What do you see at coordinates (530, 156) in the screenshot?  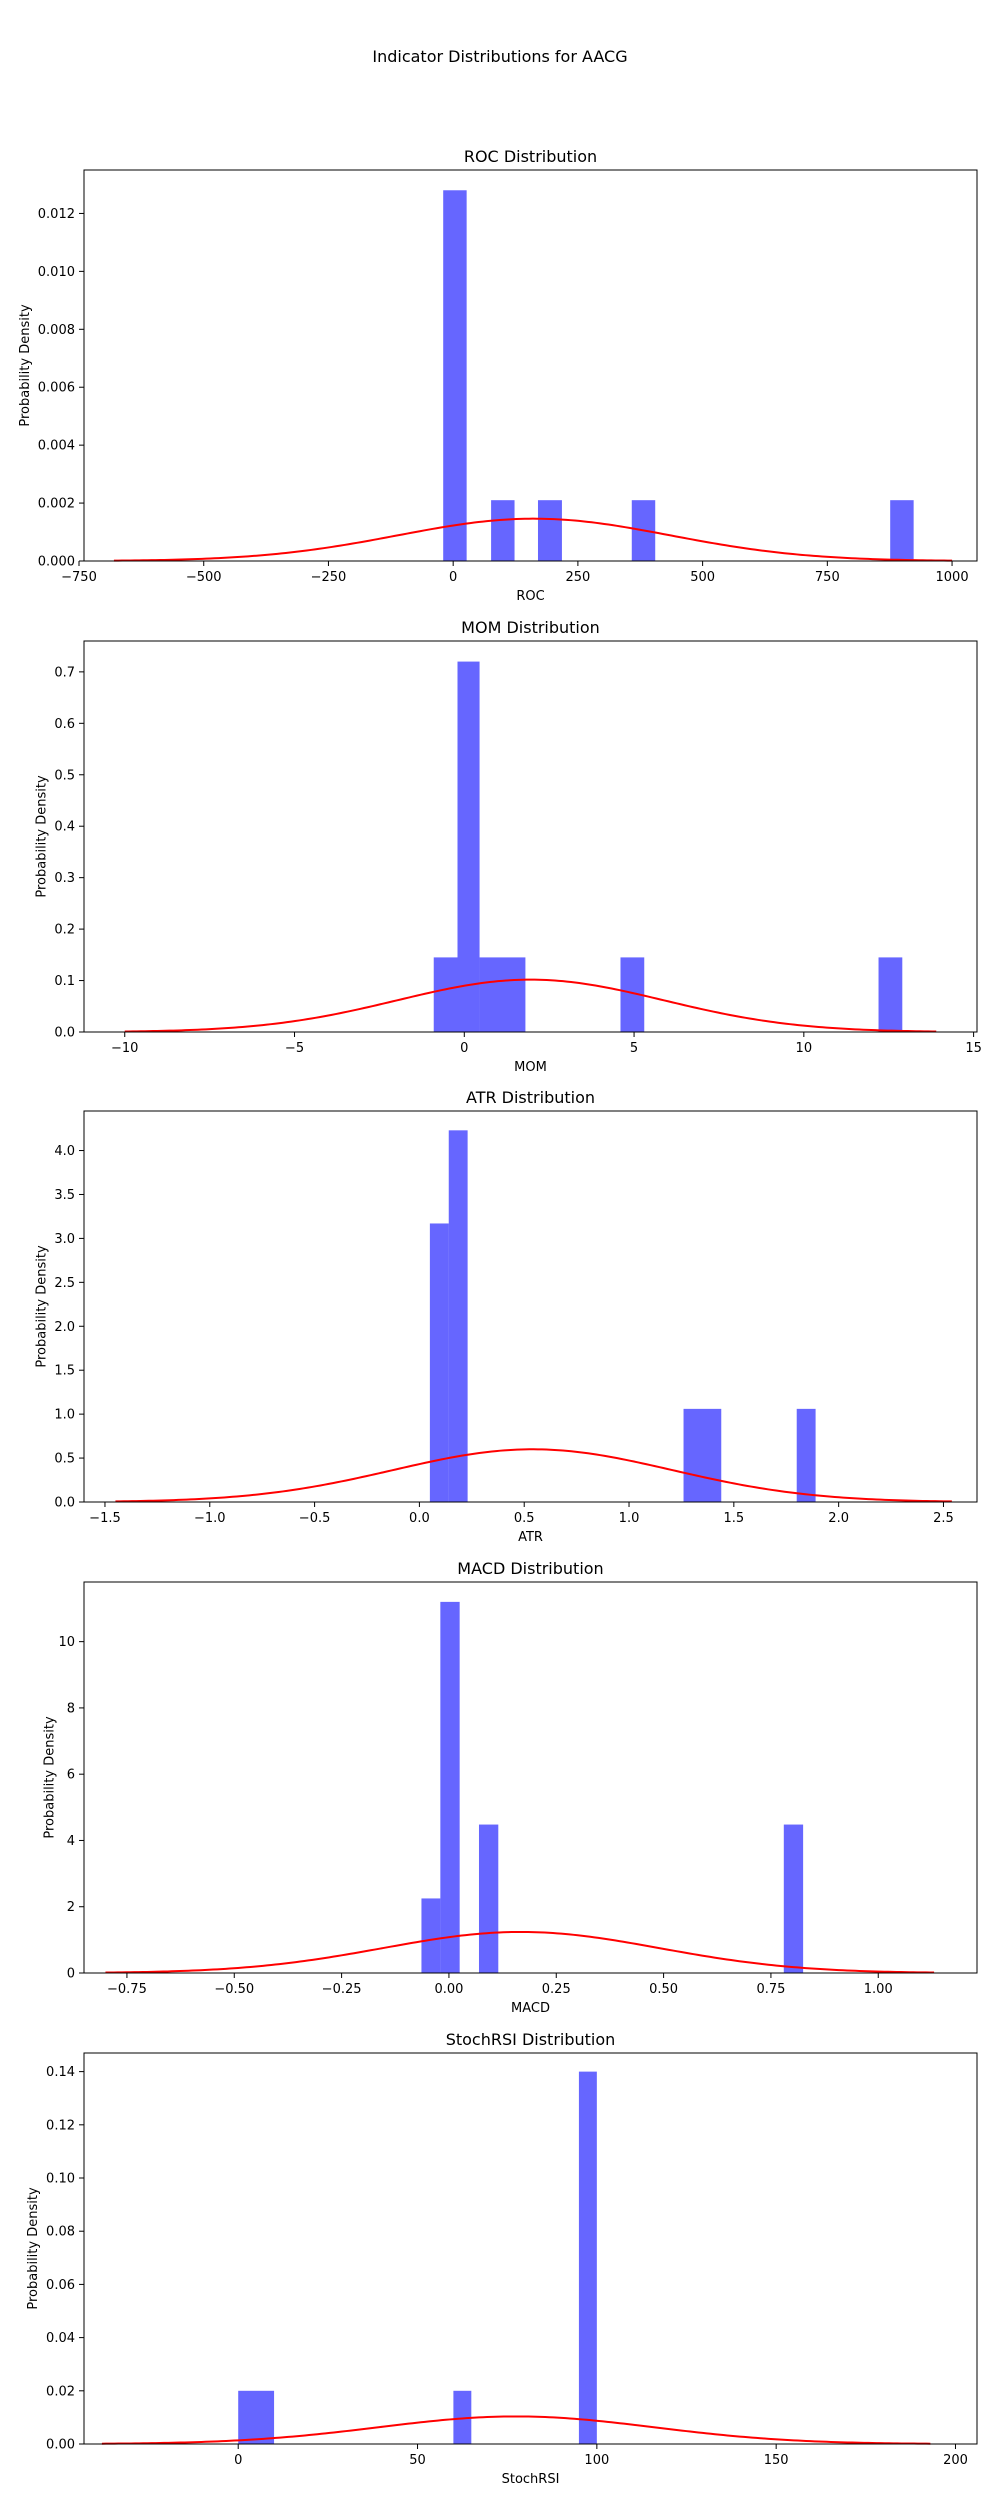 I see `chart-title: ROC Distribution` at bounding box center [530, 156].